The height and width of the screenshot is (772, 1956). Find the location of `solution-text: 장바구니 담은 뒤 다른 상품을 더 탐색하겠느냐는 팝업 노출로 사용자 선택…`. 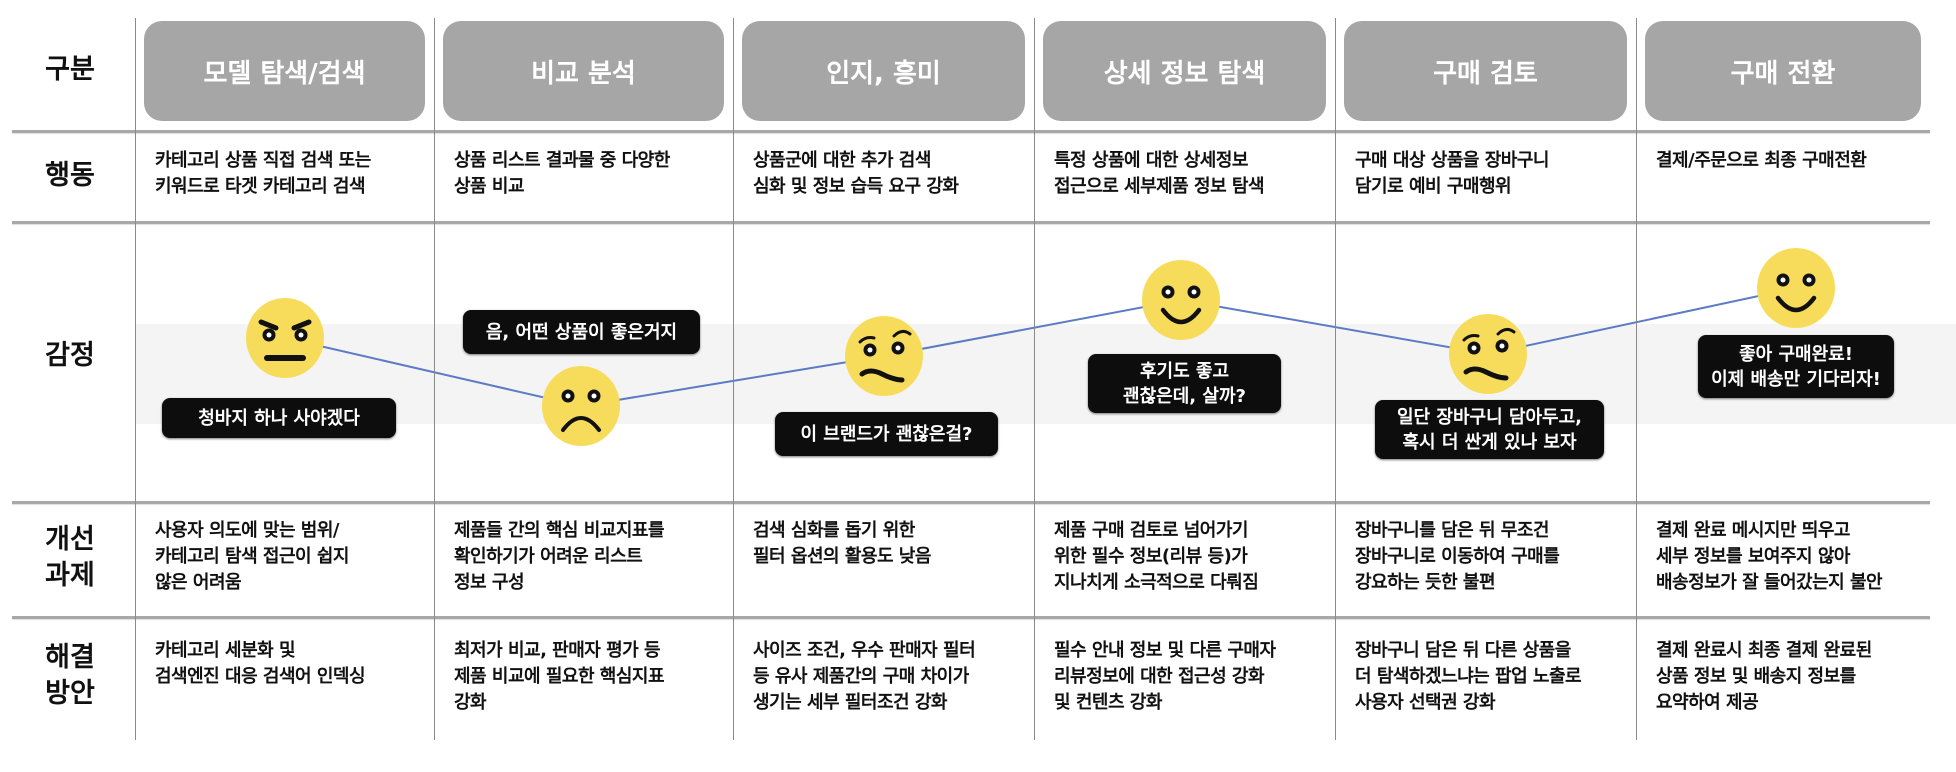

solution-text: 장바구니 담은 뒤 다른 상품을 더 탐색하겠느냐는 팝업 노출로 사용자 선택… is located at coordinates (1468, 676).